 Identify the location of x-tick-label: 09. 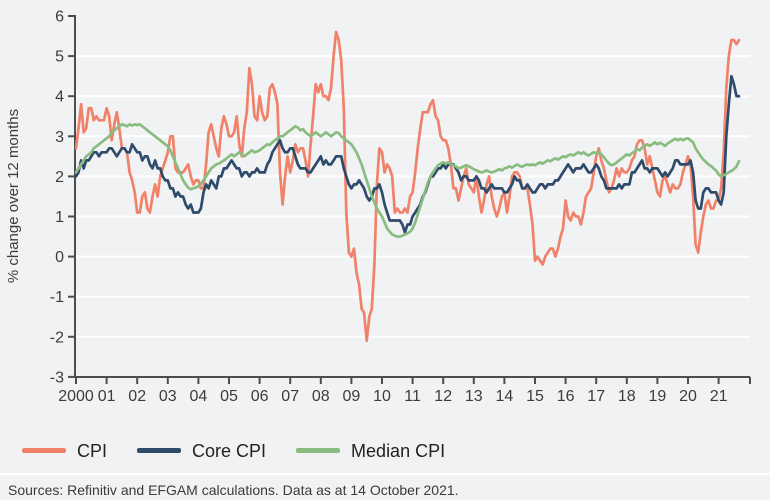
(352, 396).